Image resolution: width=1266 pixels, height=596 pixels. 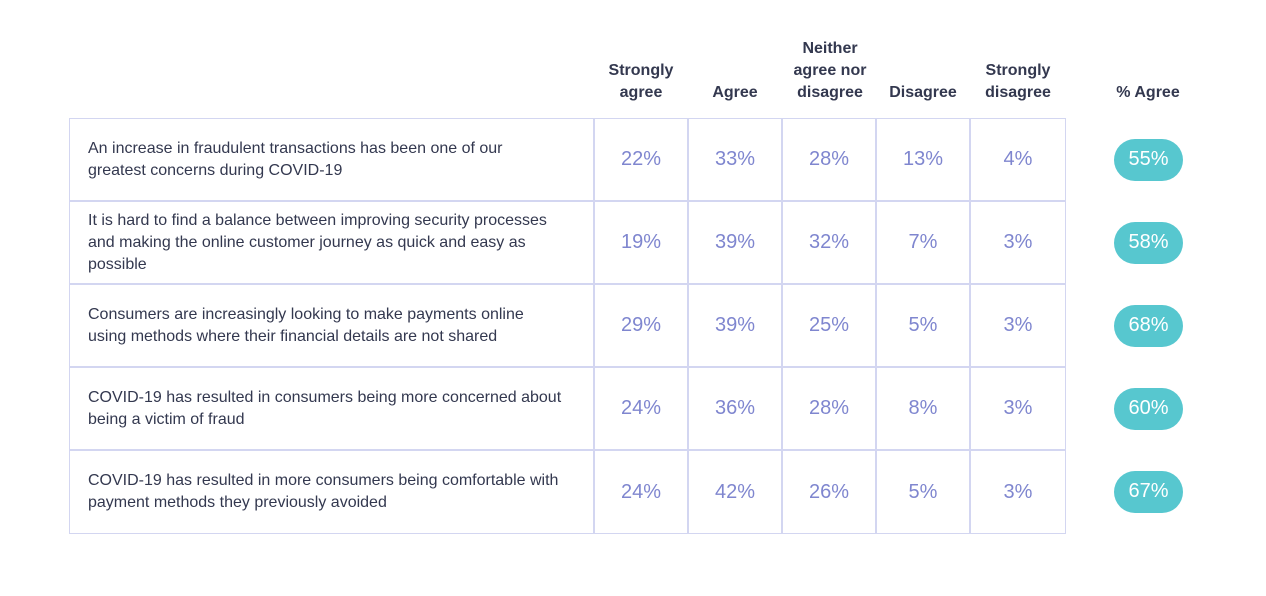 What do you see at coordinates (1148, 159) in the screenshot?
I see `agree-pill: 55%` at bounding box center [1148, 159].